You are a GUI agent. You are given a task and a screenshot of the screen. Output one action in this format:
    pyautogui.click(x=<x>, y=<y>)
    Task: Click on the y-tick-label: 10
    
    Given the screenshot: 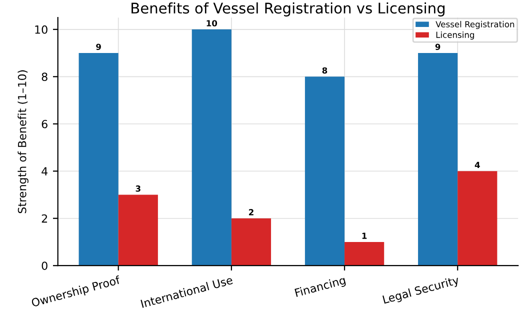 What is the action you would take?
    pyautogui.click(x=41, y=29)
    